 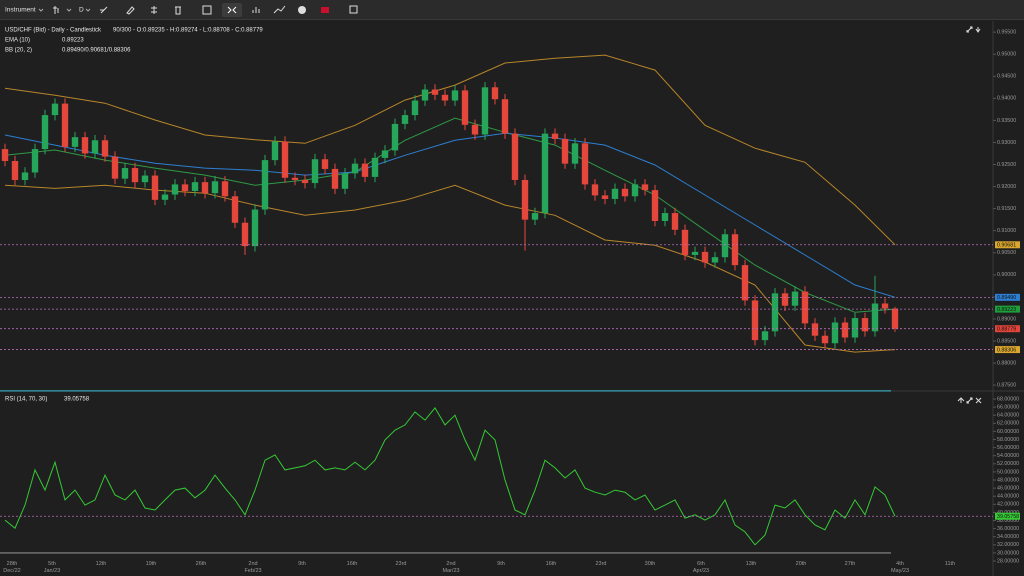 I want to click on indicator-name: EMA (10), so click(x=17, y=41).